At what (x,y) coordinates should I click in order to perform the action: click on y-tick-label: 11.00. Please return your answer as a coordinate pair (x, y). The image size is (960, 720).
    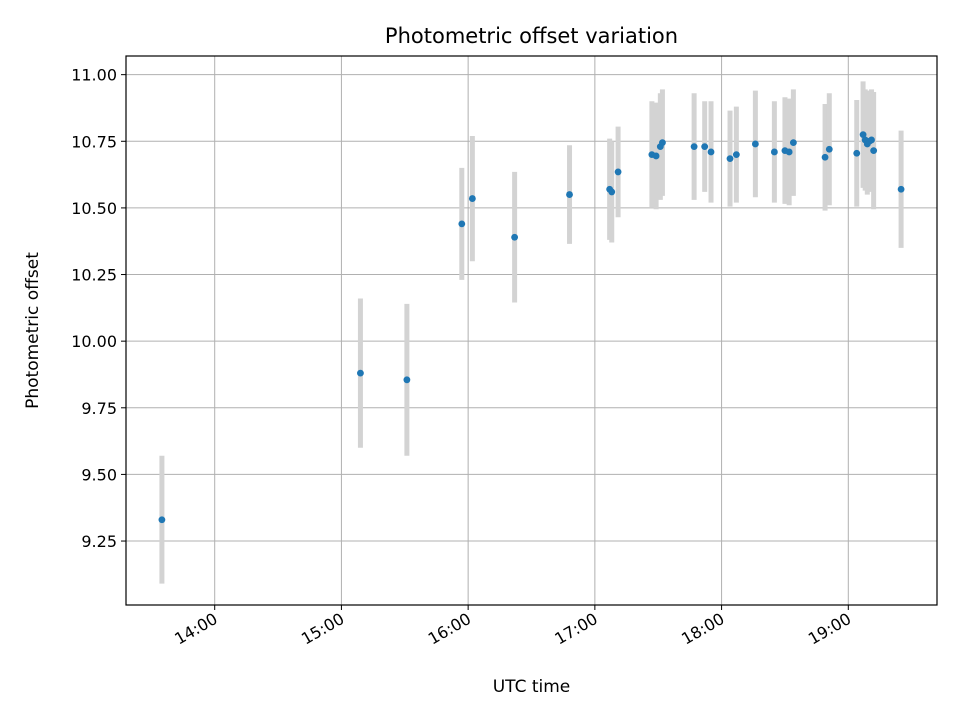
    Looking at the image, I should click on (94, 75).